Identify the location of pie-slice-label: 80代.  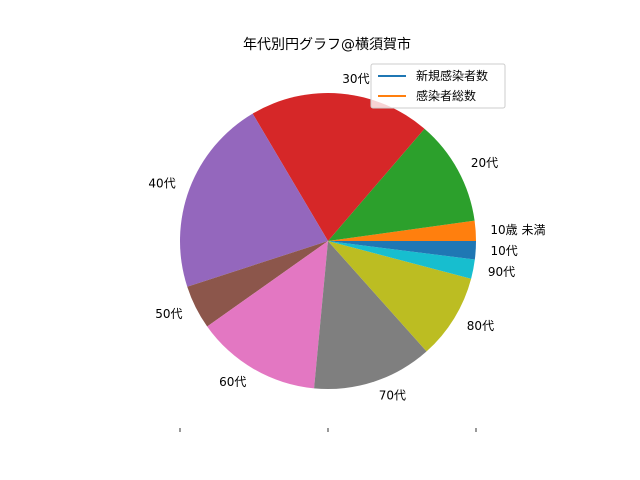
(480, 326).